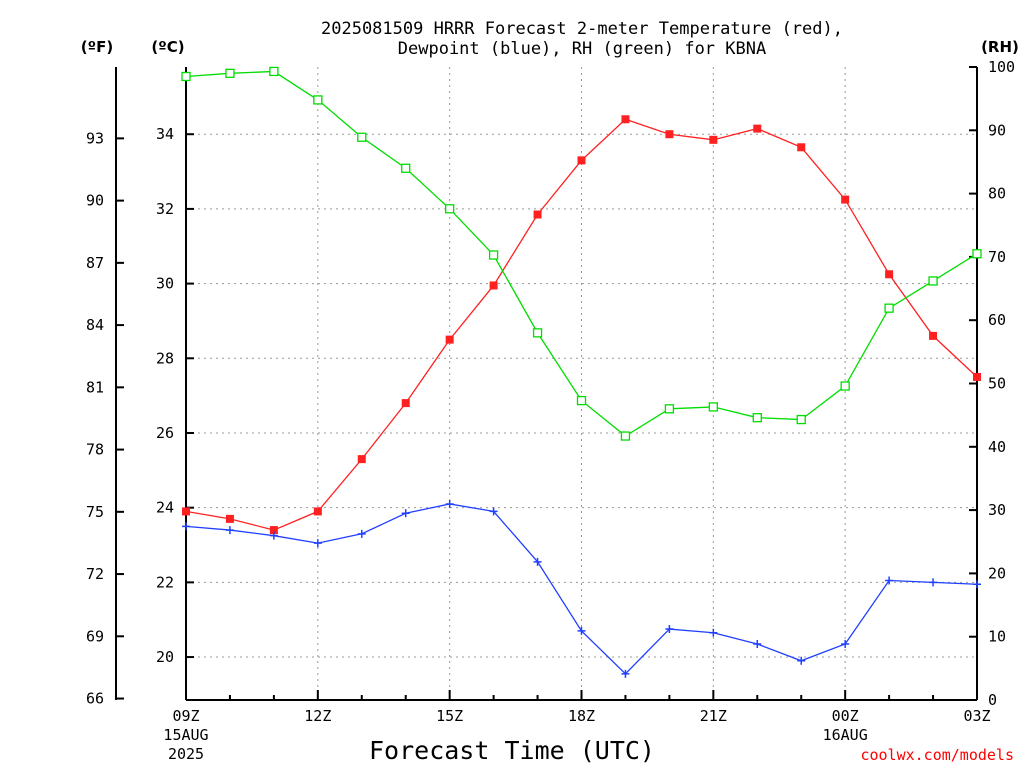  Describe the element at coordinates (997, 510) in the screenshot. I see `rh-tick-label: 30` at that location.